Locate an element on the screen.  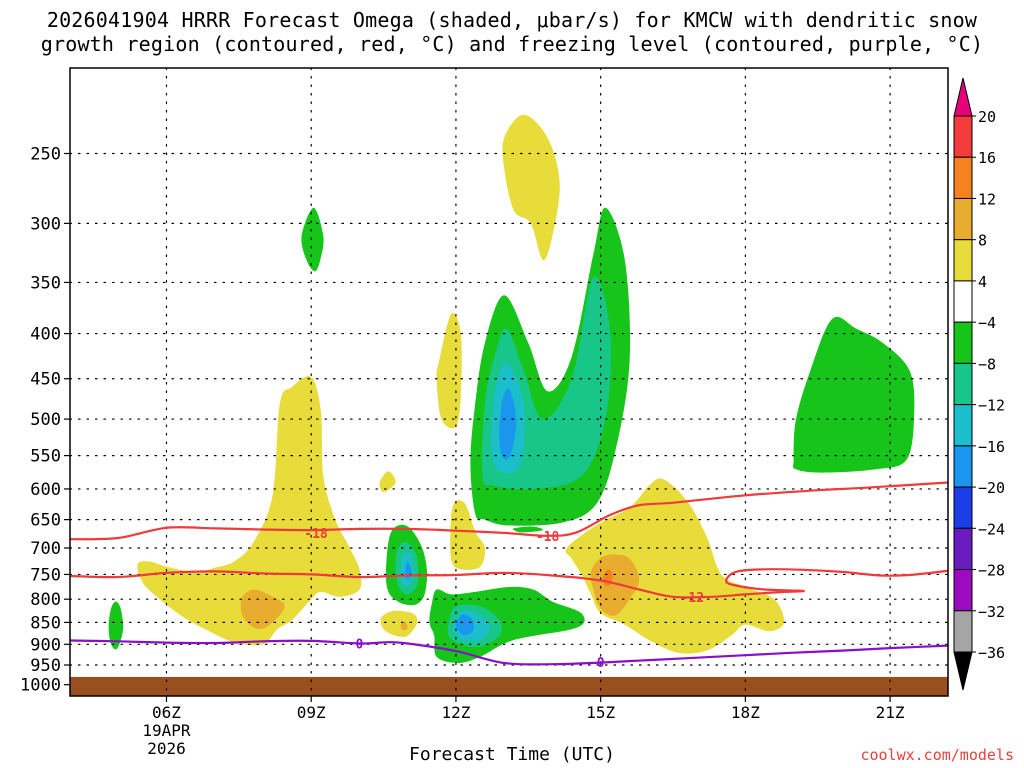
colorbar-label-10: −24 is located at coordinates (991, 529).